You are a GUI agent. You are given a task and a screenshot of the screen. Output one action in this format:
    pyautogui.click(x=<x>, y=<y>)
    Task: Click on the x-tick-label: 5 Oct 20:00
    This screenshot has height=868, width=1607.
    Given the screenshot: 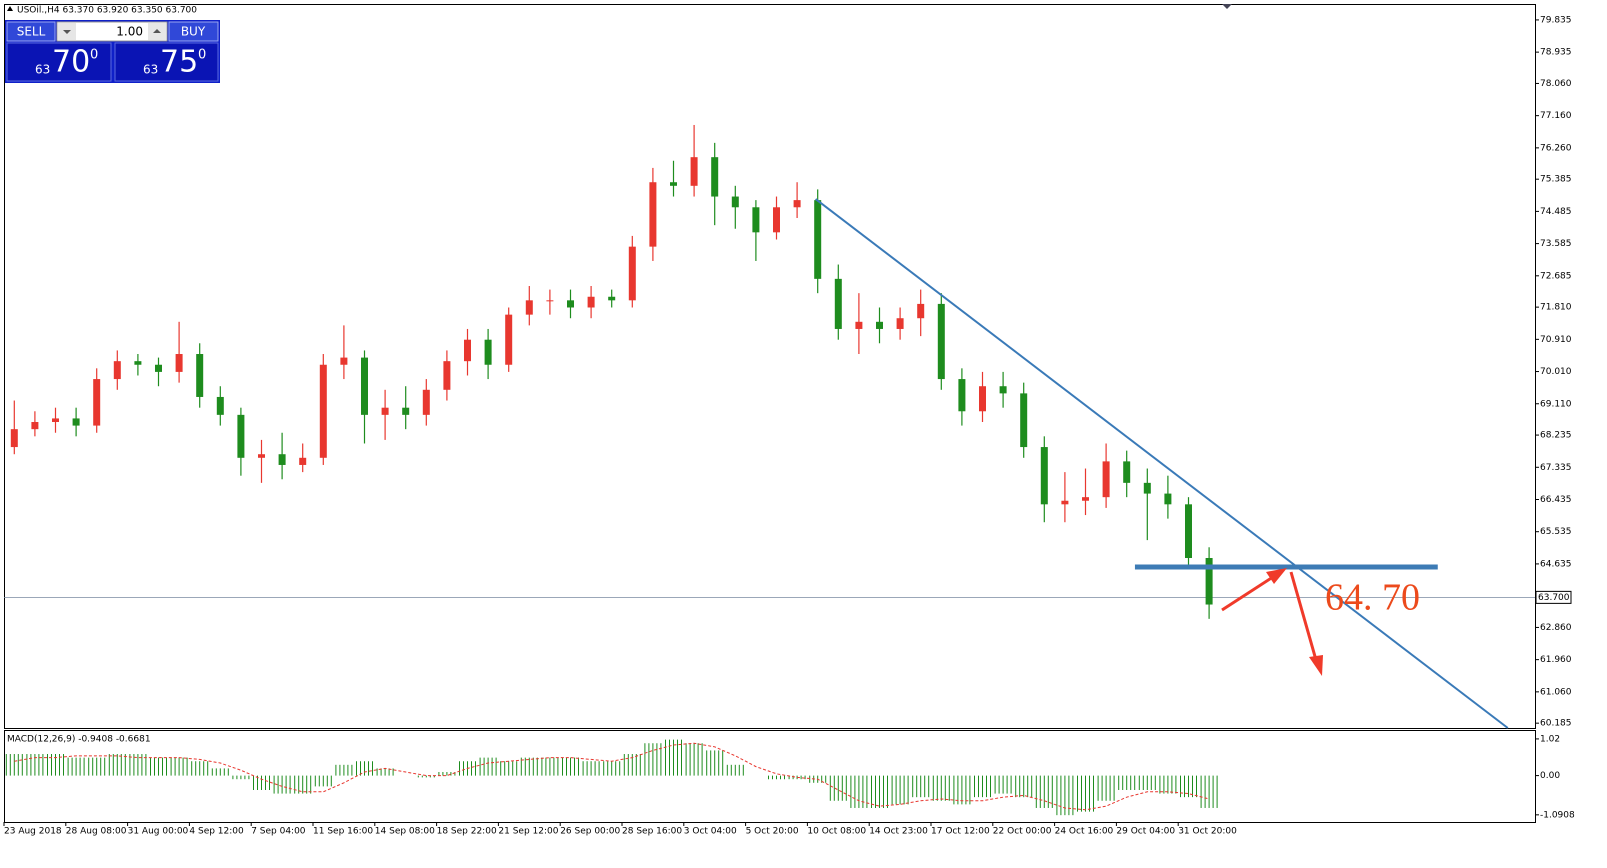 What is the action you would take?
    pyautogui.click(x=772, y=832)
    